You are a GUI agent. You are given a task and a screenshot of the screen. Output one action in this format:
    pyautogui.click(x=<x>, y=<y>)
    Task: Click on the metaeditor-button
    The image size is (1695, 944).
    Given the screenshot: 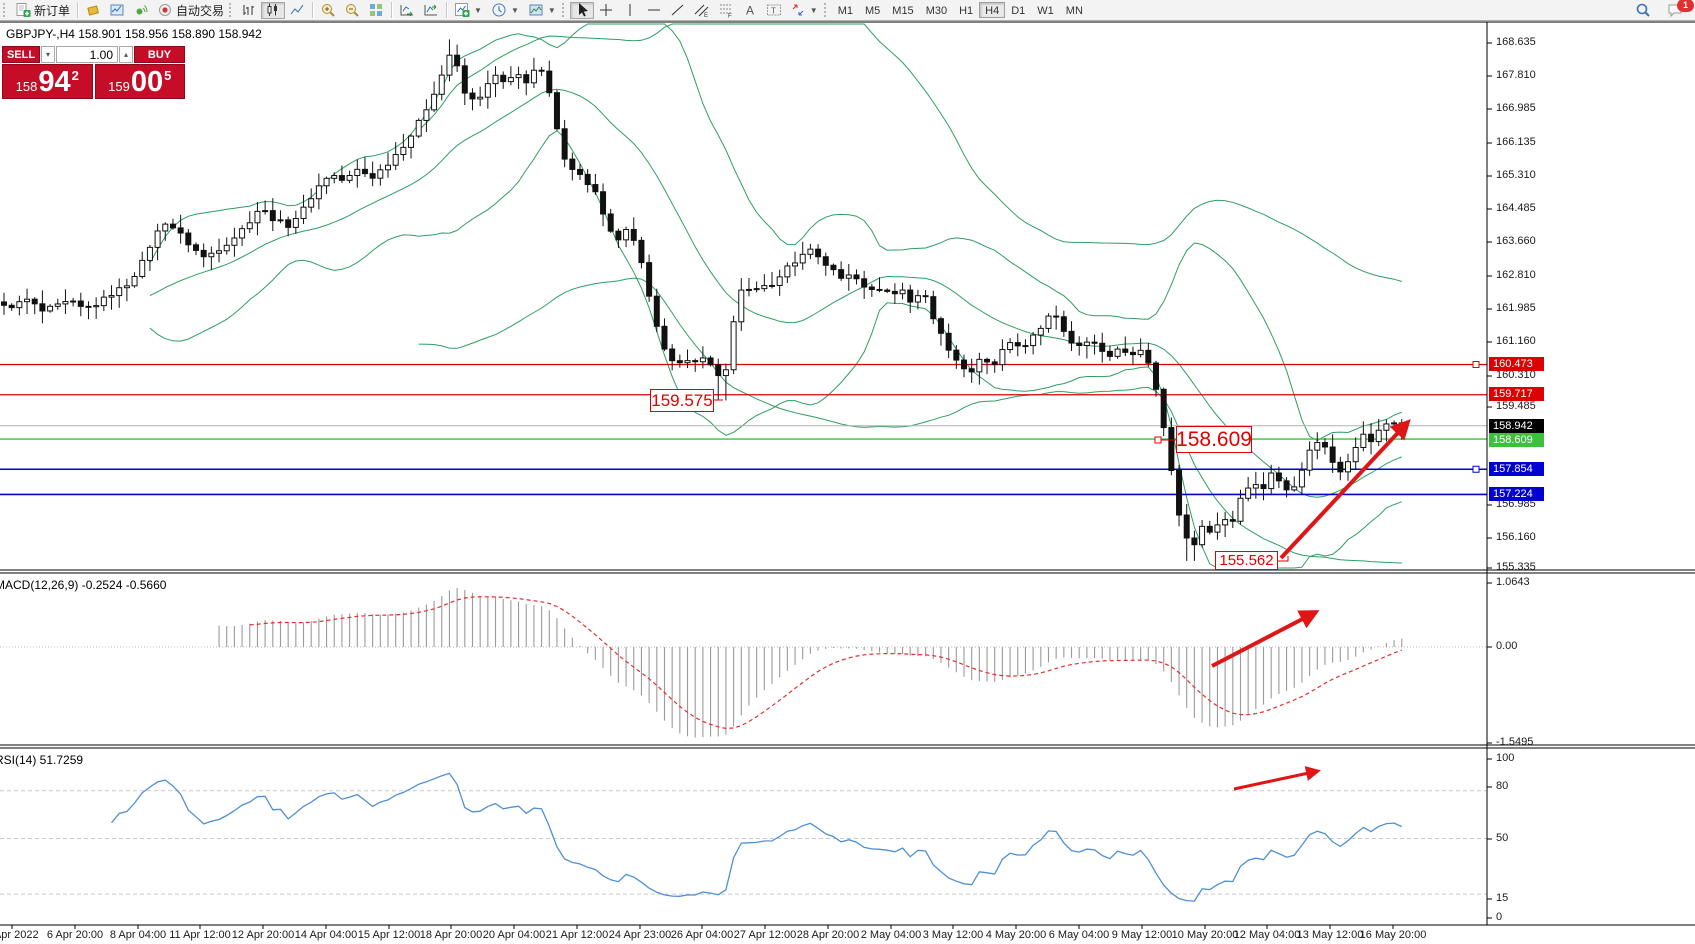 What is the action you would take?
    pyautogui.click(x=93, y=10)
    